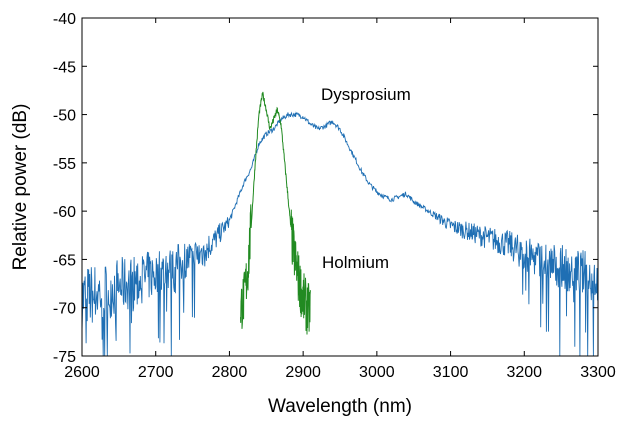 This screenshot has width=625, height=421. I want to click on y-tick-label: -75, so click(64, 357).